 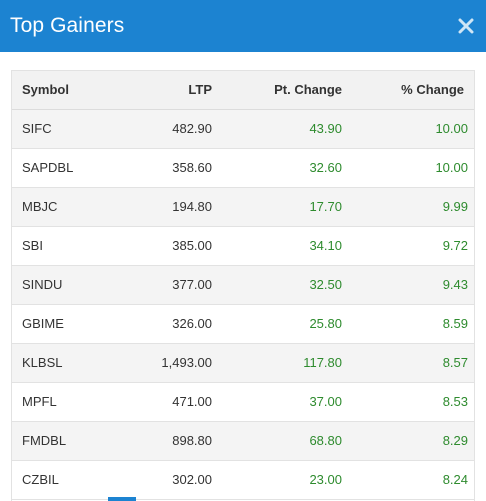 I want to click on modal-header: Top Gainers, so click(x=243, y=26).